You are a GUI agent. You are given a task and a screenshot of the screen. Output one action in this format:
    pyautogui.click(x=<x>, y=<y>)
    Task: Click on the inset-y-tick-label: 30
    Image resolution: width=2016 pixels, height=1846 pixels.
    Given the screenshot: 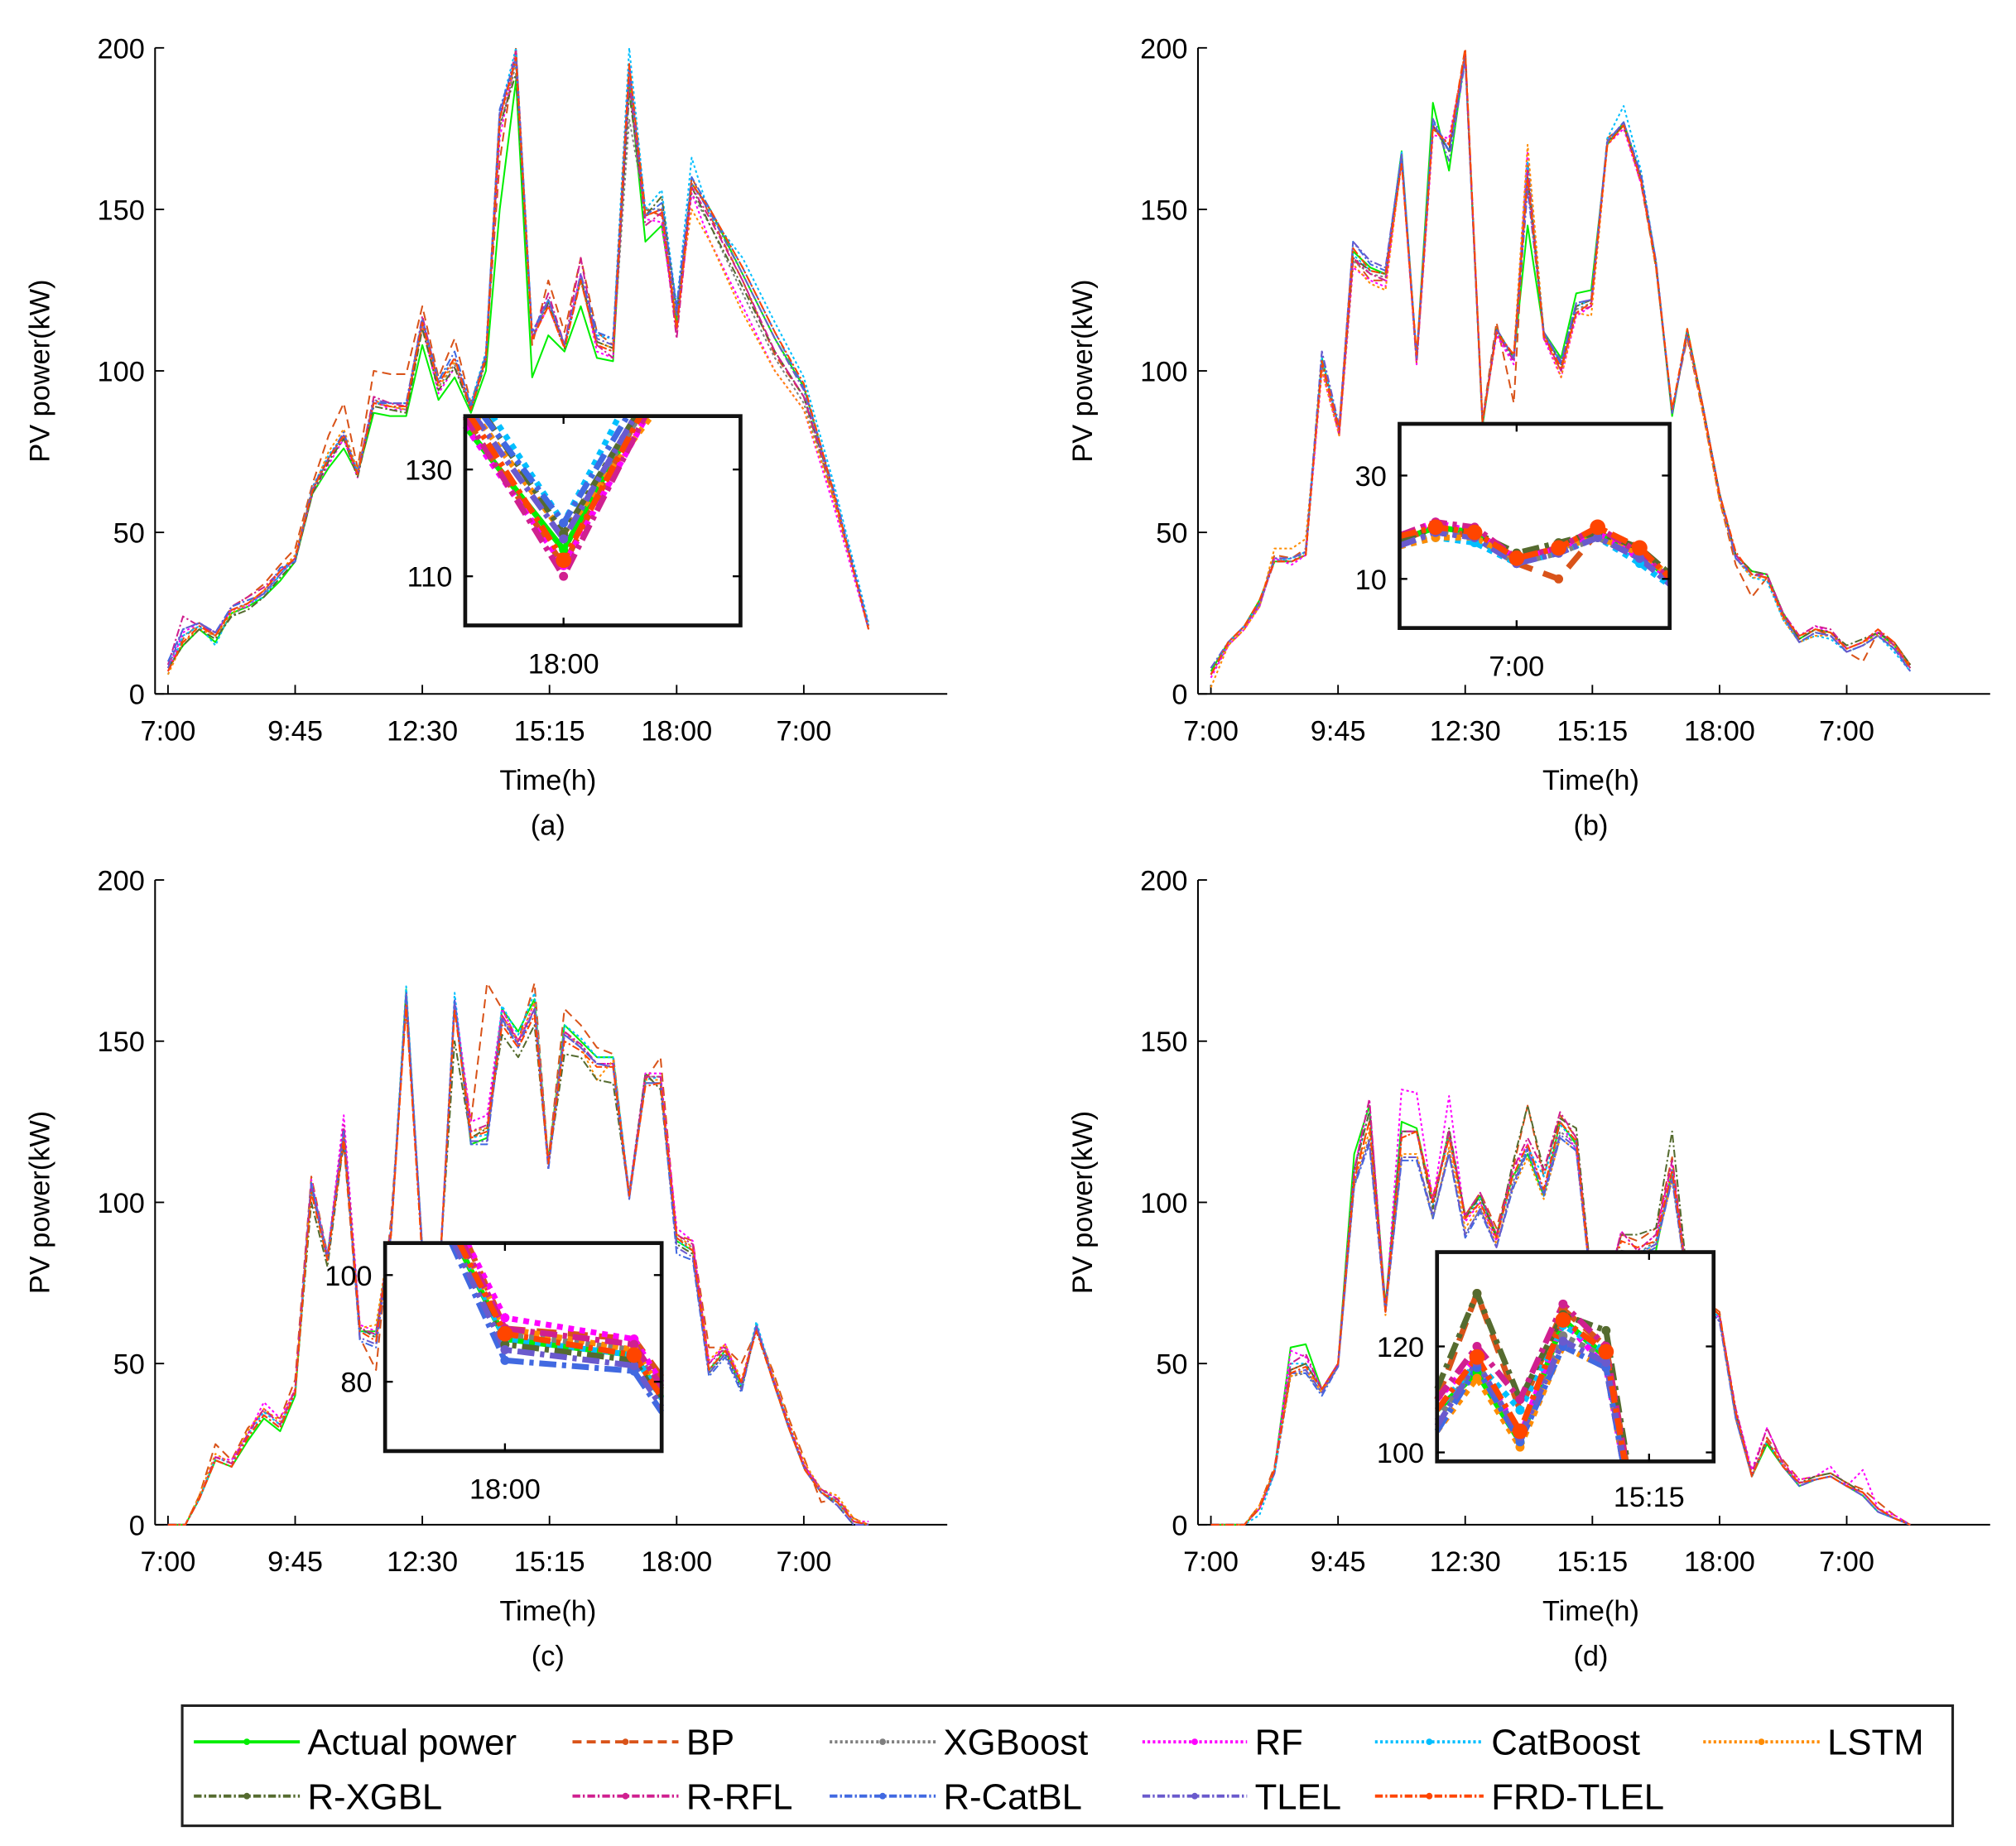 What is the action you would take?
    pyautogui.click(x=1371, y=477)
    